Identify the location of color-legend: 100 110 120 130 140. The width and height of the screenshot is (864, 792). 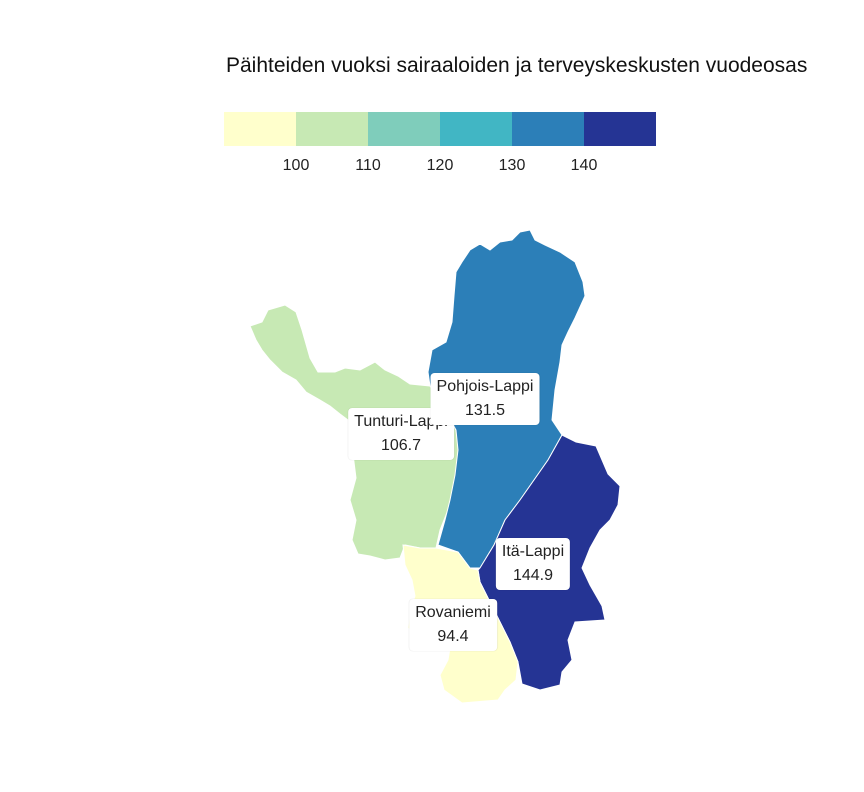
(440, 143).